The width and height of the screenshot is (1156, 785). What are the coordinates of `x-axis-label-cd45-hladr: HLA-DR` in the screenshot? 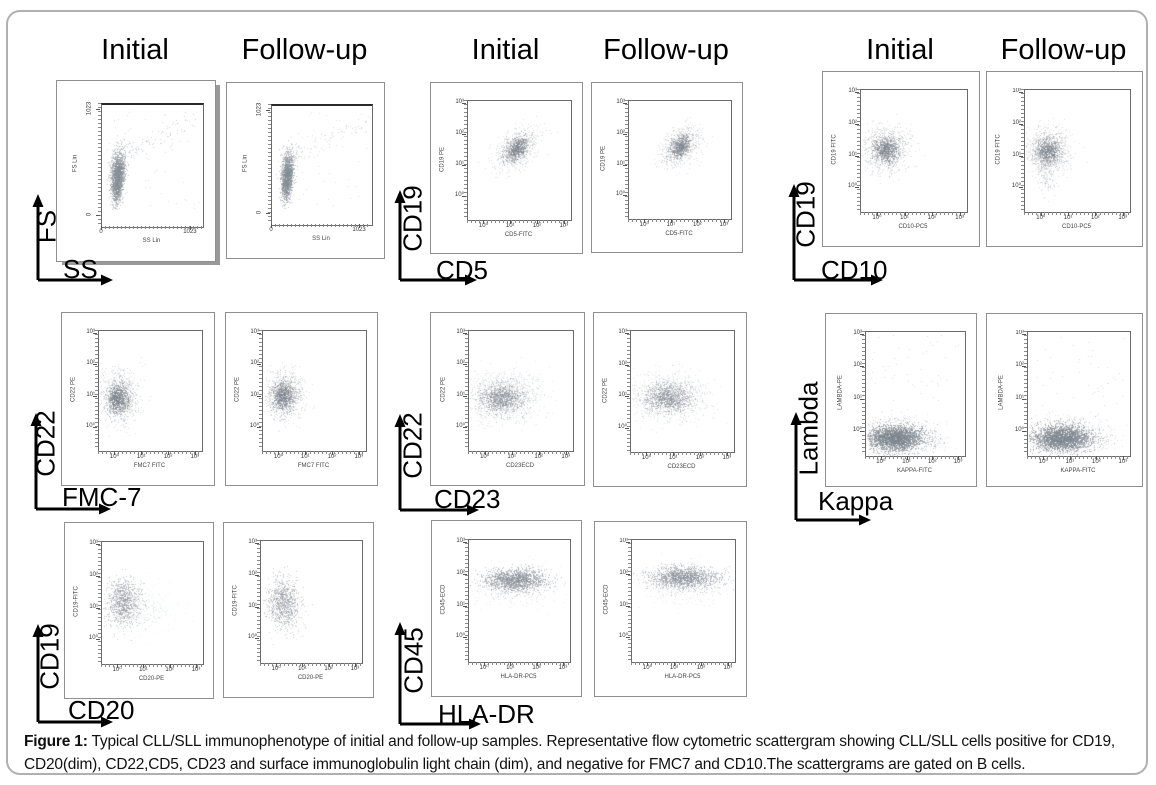 It's located at (486, 714).